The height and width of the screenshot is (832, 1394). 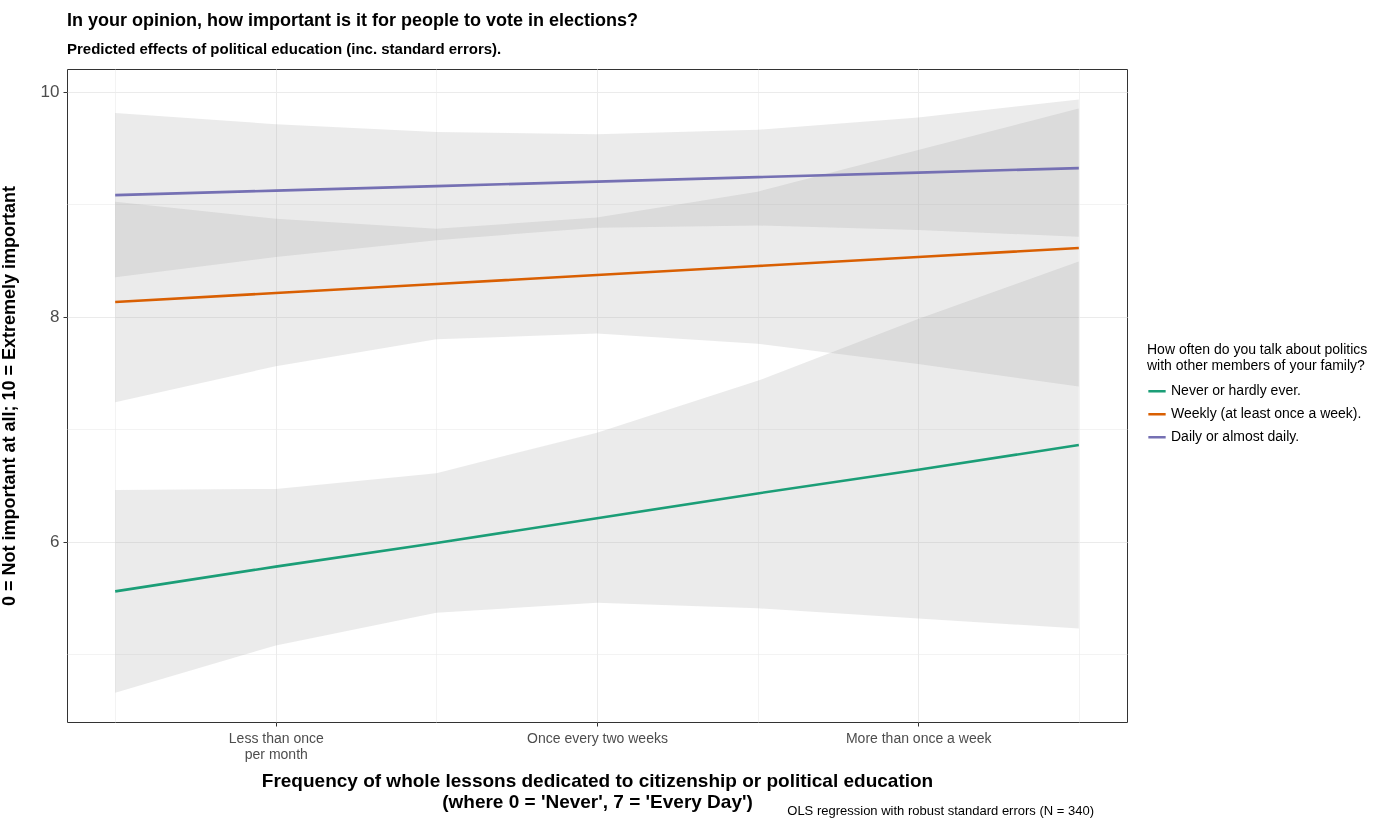 What do you see at coordinates (1235, 436) in the screenshot?
I see `legend-label: Daily or almost daily.` at bounding box center [1235, 436].